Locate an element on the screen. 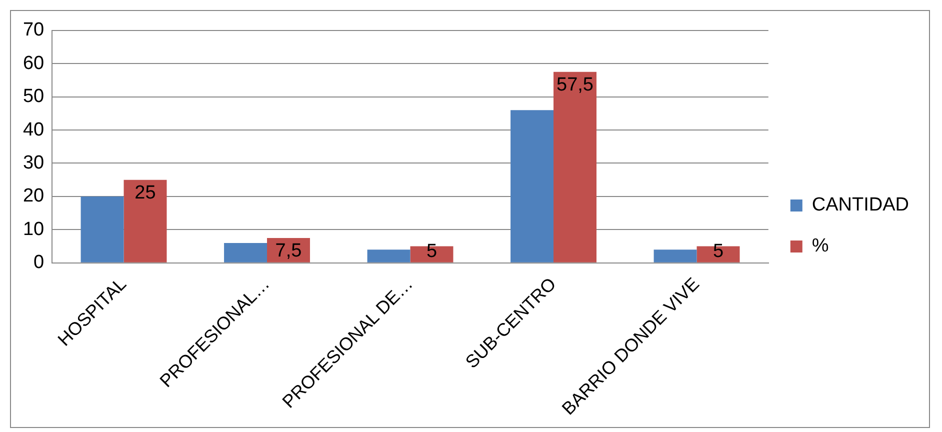 Image resolution: width=942 pixels, height=432 pixels. y-tick-label: 10 is located at coordinates (33, 229).